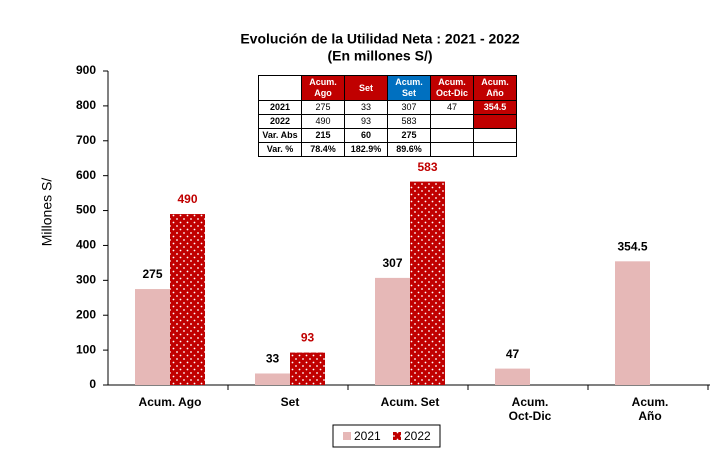  Describe the element at coordinates (427, 167) in the screenshot. I see `data-label: 583` at that location.